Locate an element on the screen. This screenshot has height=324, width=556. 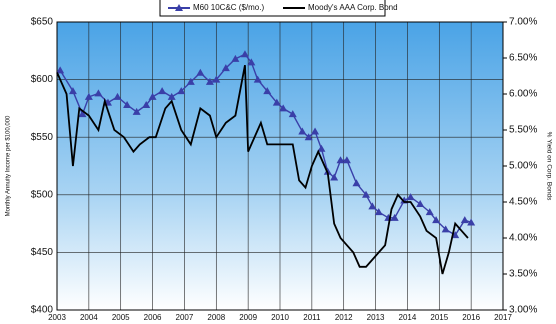
legend is located at coordinates (272, 8).